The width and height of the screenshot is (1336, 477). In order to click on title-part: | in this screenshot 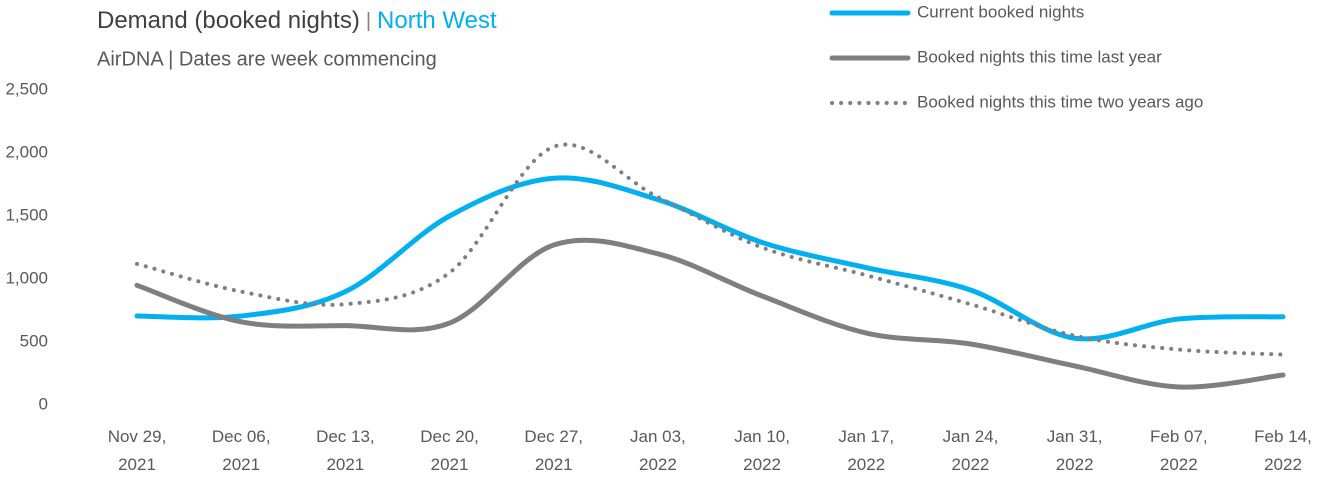, I will do `click(368, 21)`.